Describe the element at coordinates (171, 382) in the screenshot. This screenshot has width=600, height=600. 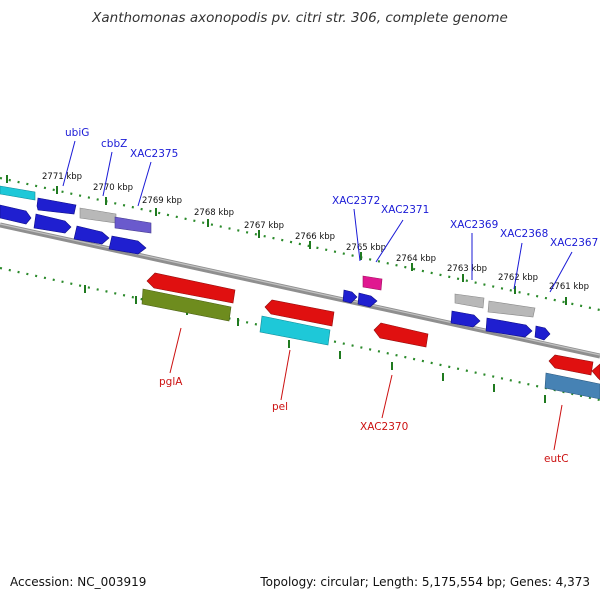
I see `gene-label: pglA` at that location.